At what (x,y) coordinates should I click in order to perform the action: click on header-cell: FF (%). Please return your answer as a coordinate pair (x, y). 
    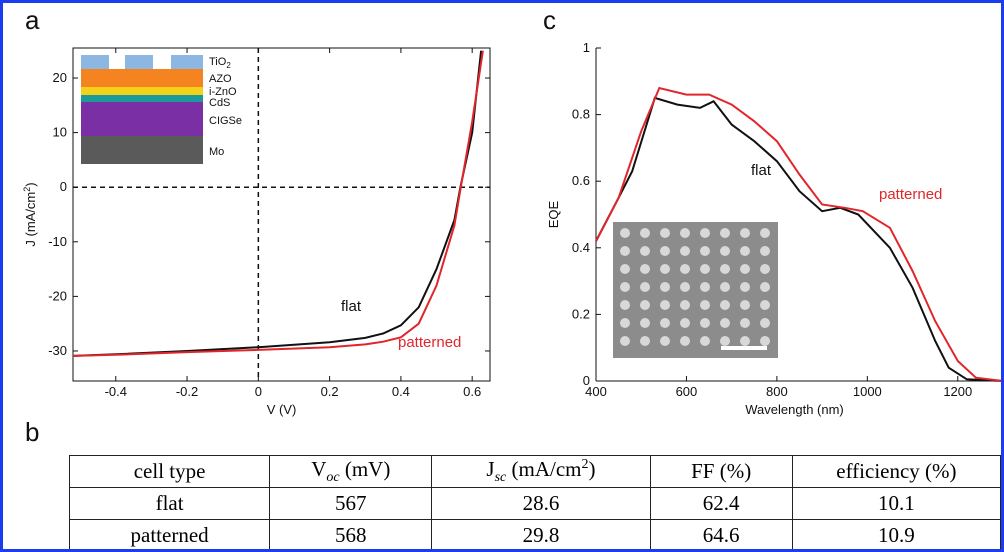
    Looking at the image, I should click on (721, 471).